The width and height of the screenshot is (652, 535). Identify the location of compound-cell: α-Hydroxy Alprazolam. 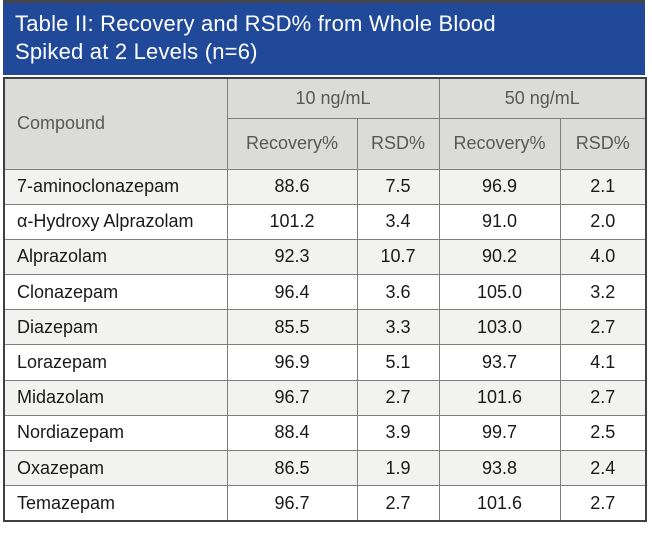
(115, 221).